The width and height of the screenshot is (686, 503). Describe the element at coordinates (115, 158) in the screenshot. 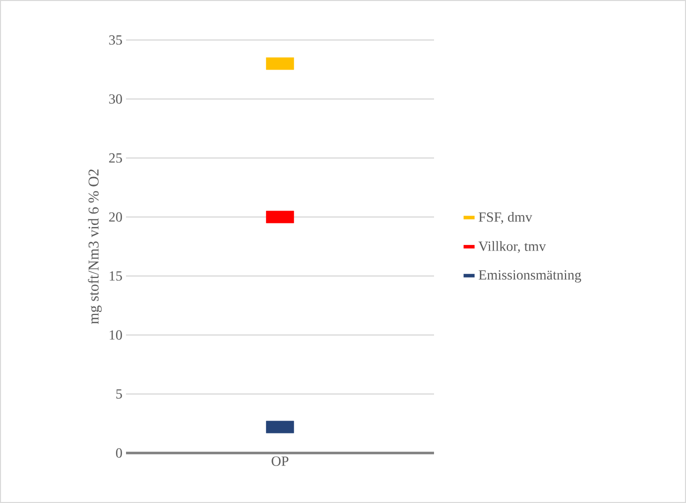

I see `y-tick-label: 25` at that location.